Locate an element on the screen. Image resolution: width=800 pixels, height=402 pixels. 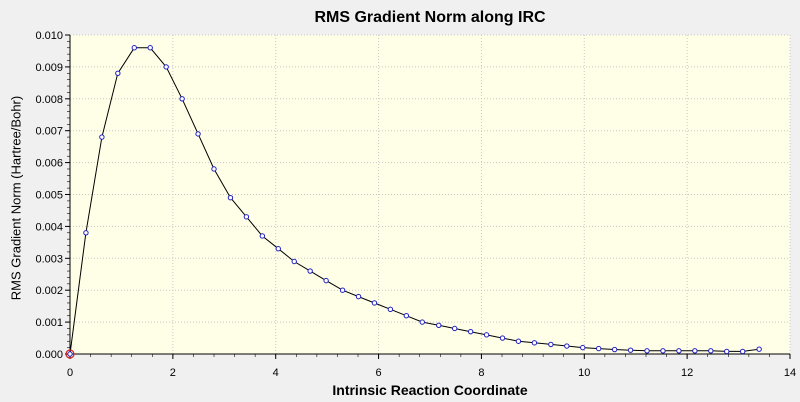
x-tick-label: 12 is located at coordinates (687, 373).